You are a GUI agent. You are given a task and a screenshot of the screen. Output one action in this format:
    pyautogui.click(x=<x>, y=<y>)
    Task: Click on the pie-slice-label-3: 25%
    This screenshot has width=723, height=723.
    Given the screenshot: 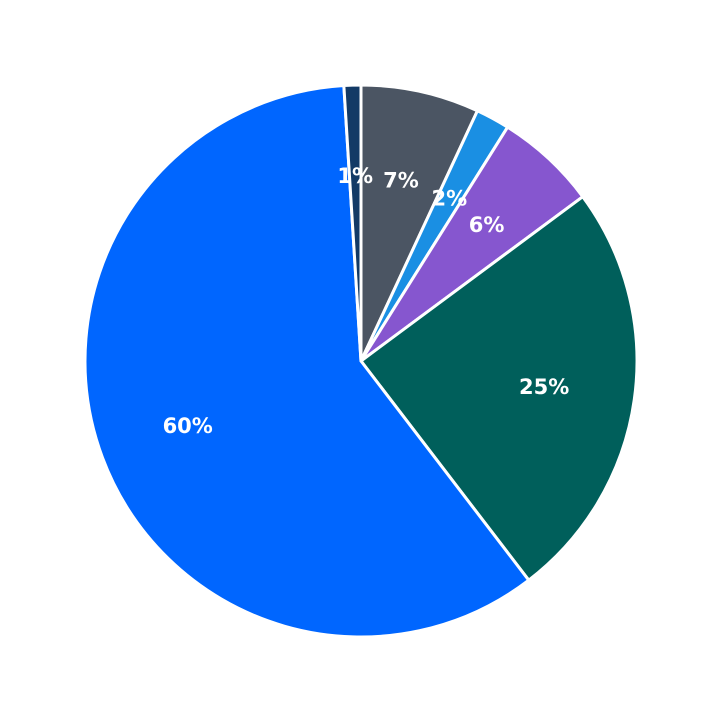 What is the action you would take?
    pyautogui.click(x=544, y=387)
    